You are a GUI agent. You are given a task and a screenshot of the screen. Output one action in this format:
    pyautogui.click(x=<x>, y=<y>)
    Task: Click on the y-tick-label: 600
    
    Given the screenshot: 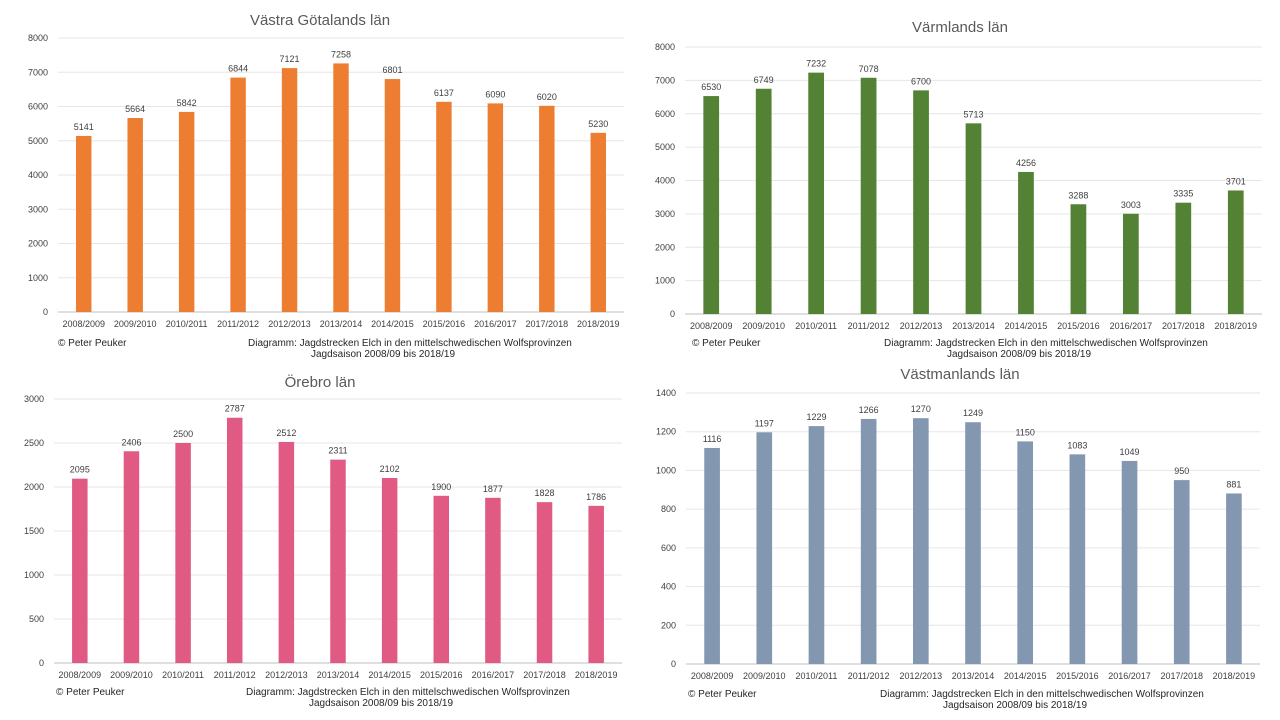 What is the action you would take?
    pyautogui.click(x=668, y=548)
    